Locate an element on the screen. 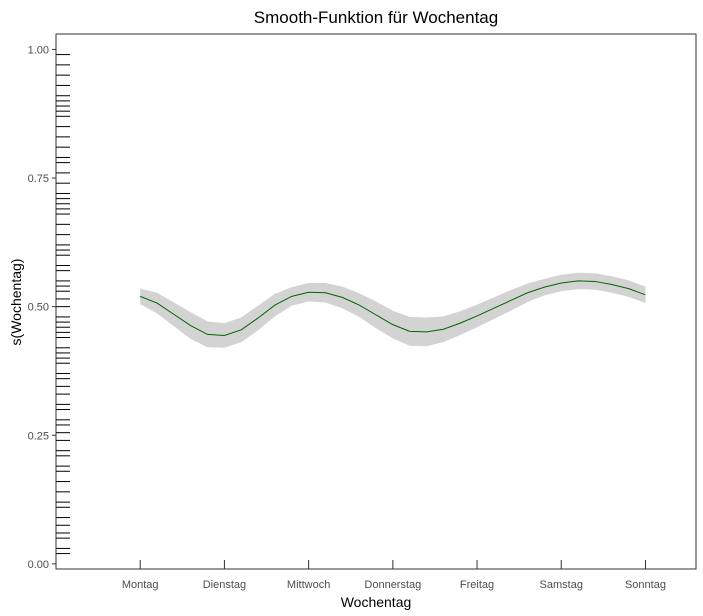 The height and width of the screenshot is (616, 703). smooth-line is located at coordinates (393, 308).